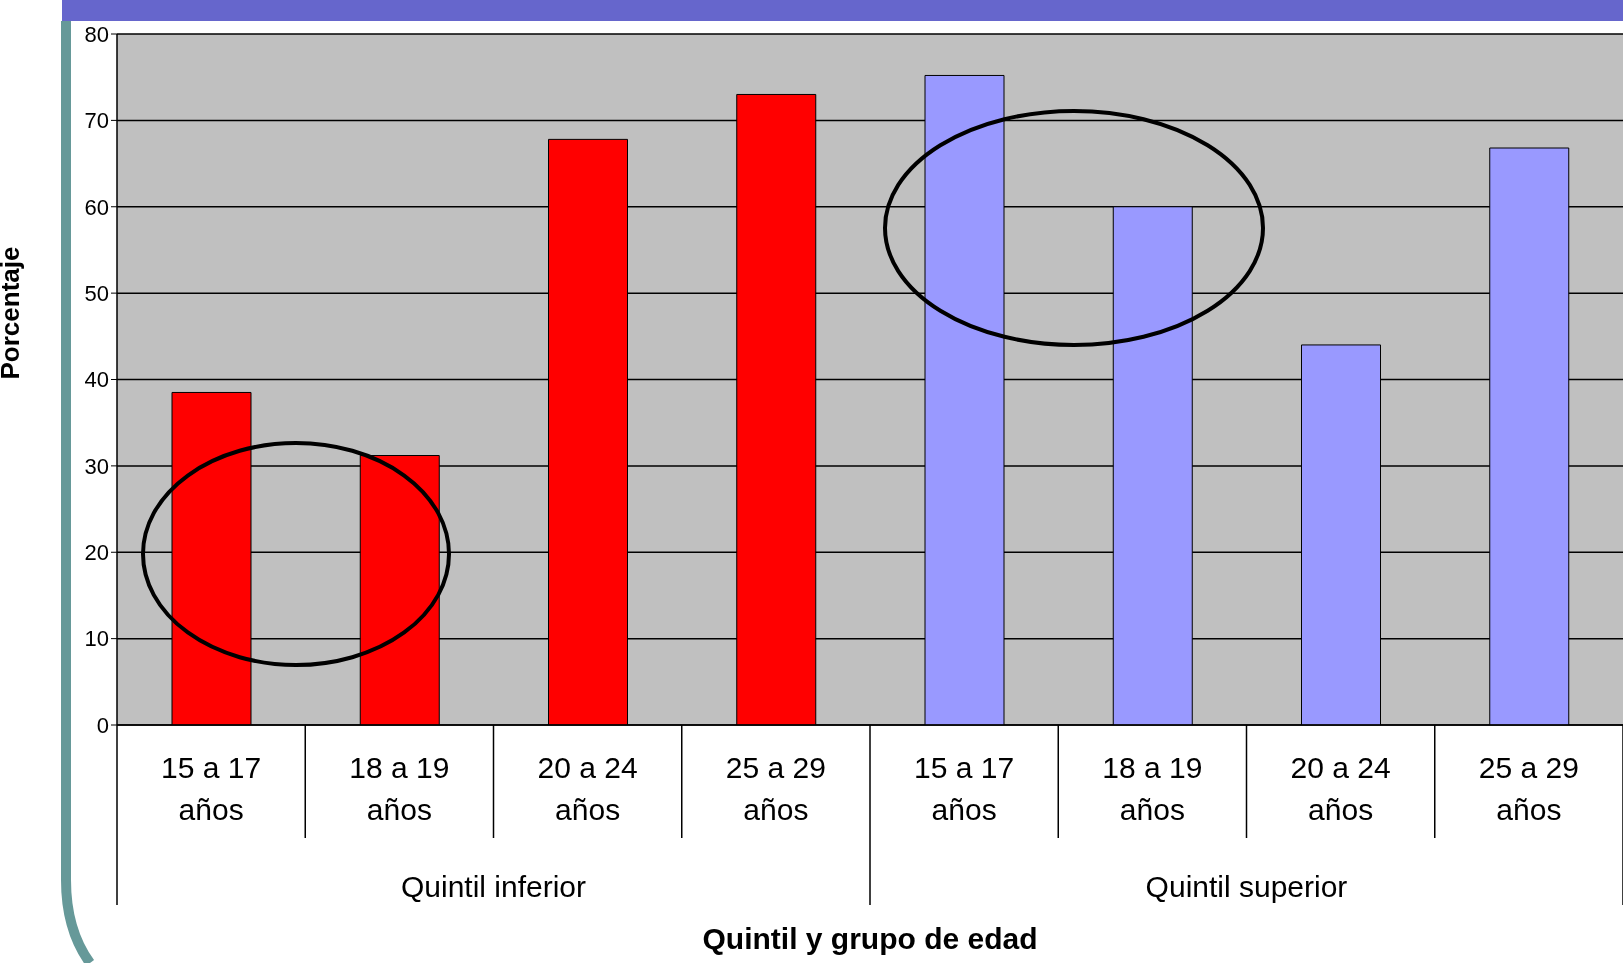 This screenshot has height=963, width=1623. Describe the element at coordinates (870, 938) in the screenshot. I see `x-axis-title: Quintil y grupo de edad` at that location.